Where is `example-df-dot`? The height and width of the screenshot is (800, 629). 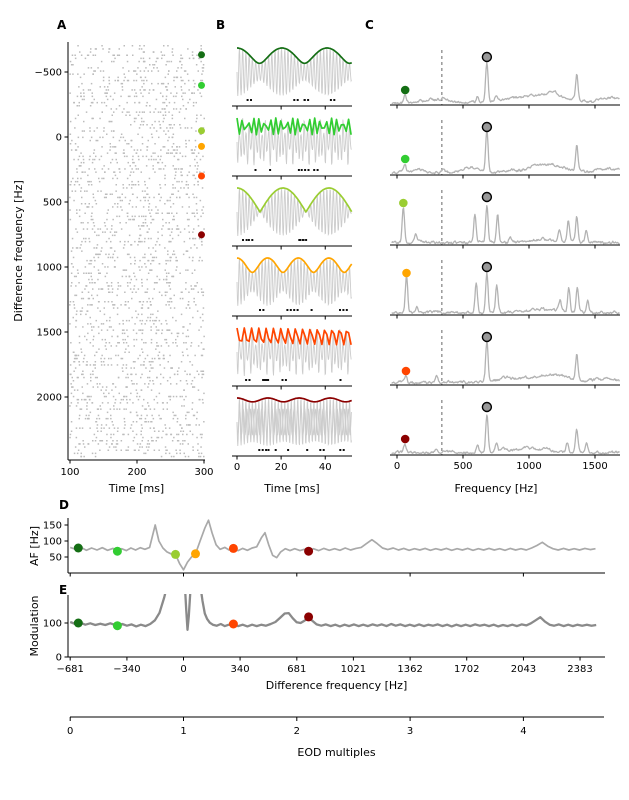
example-df-dot is located at coordinates (175, 554).